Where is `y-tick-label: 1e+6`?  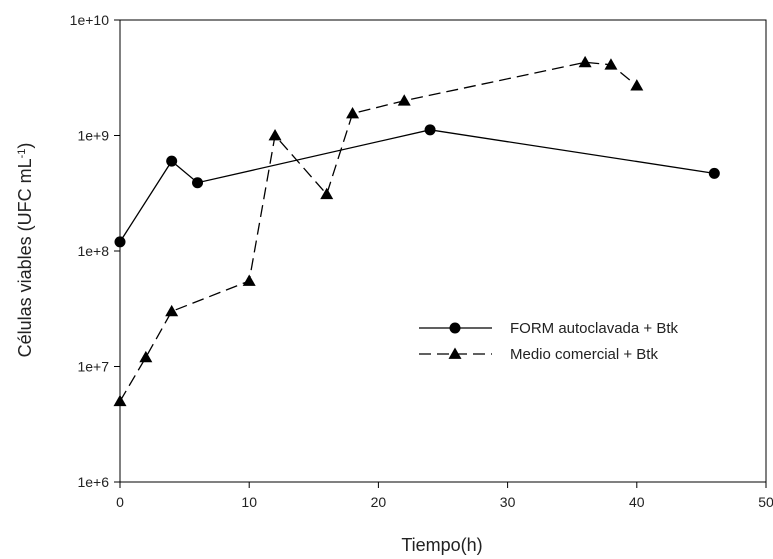 y-tick-label: 1e+6 is located at coordinates (93, 482).